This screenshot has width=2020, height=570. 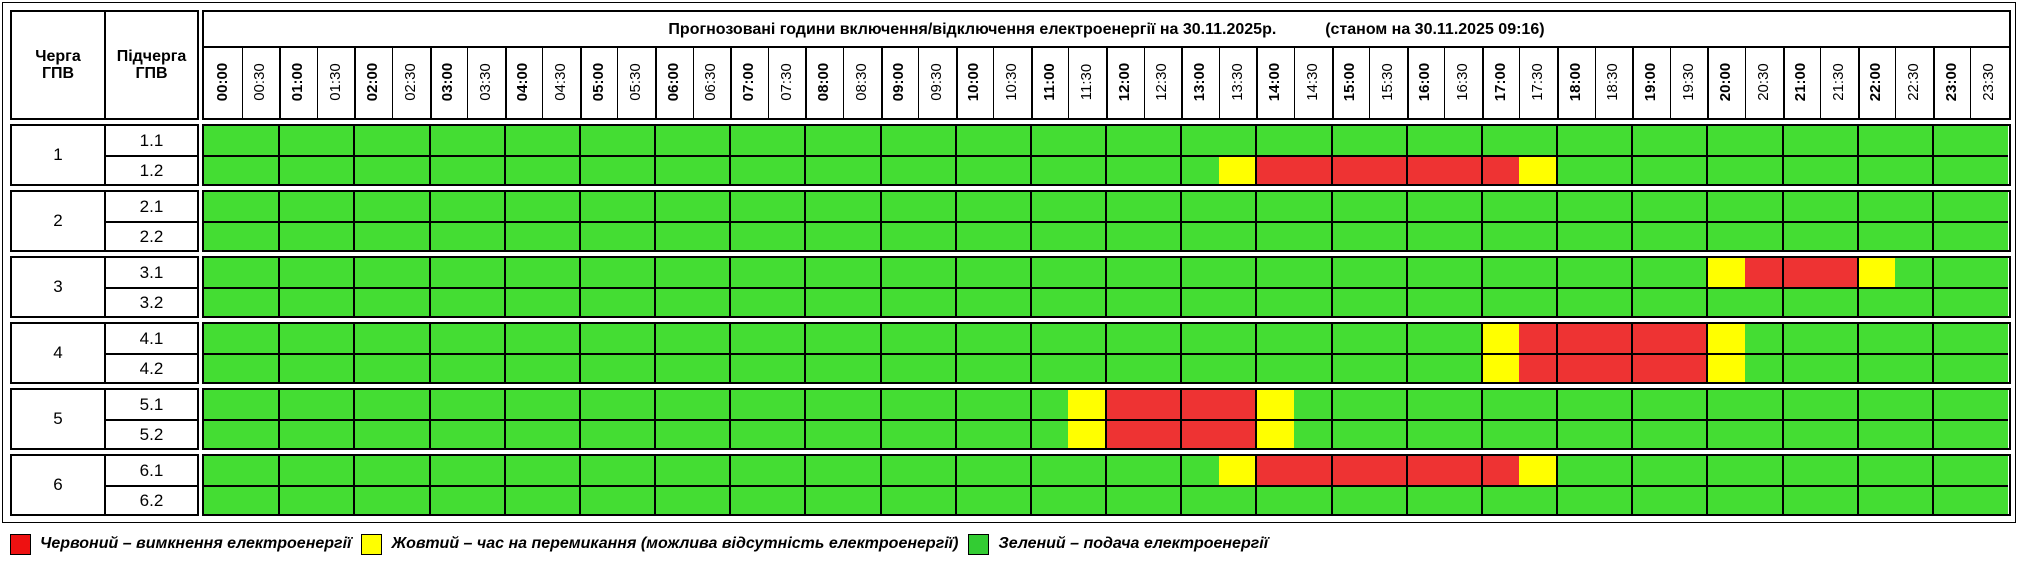 What do you see at coordinates (151, 485) in the screenshot?
I see `subqueue-cell: 6.1 6.2` at bounding box center [151, 485].